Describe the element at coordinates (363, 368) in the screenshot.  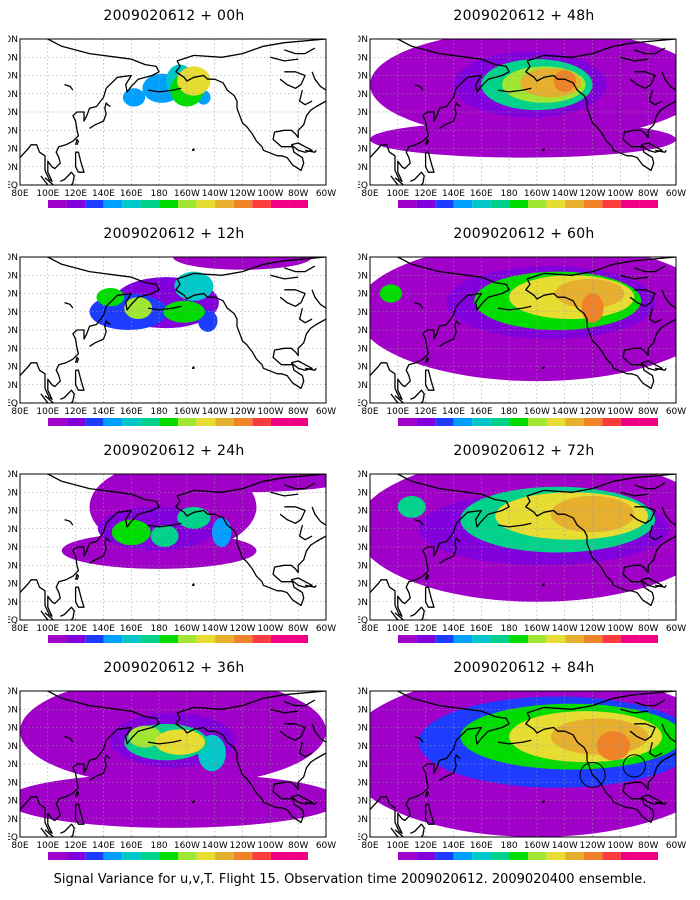
I see `lat-label: 20N` at that location.